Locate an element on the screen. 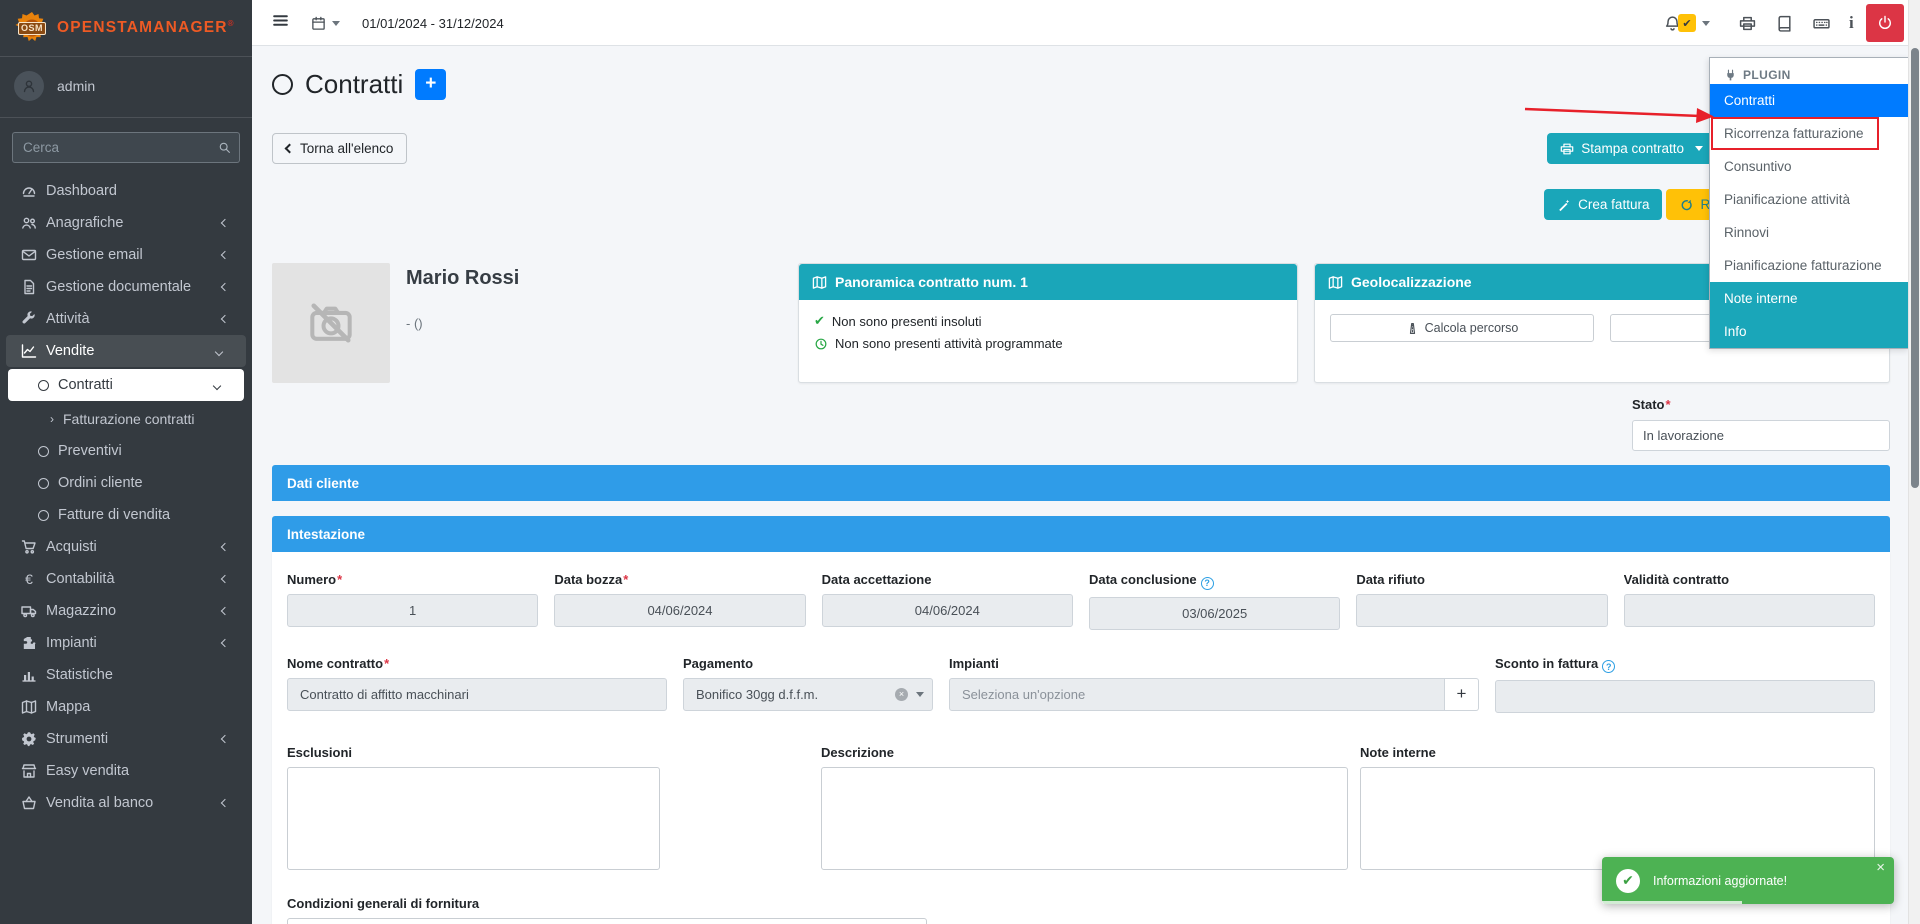 The image size is (1920, 924). toast-close-icon: × is located at coordinates (1880, 867).